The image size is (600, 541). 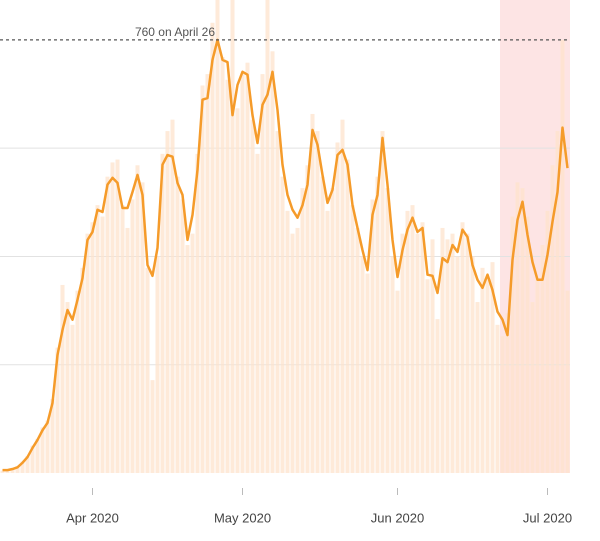 I want to click on x-tick-label: Jun 2020, so click(x=398, y=517).